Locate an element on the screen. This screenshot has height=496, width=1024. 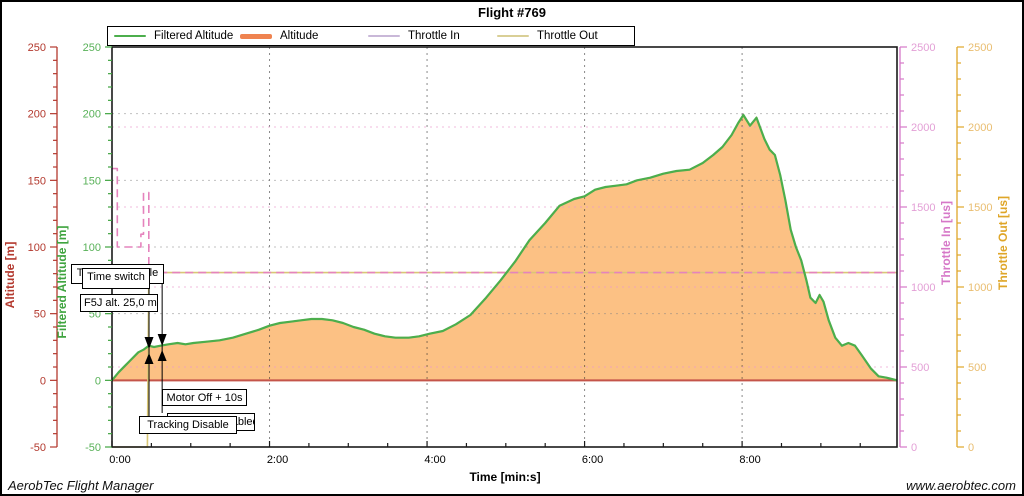
legend-item-throttle-in: Throttle In is located at coordinates (414, 36).